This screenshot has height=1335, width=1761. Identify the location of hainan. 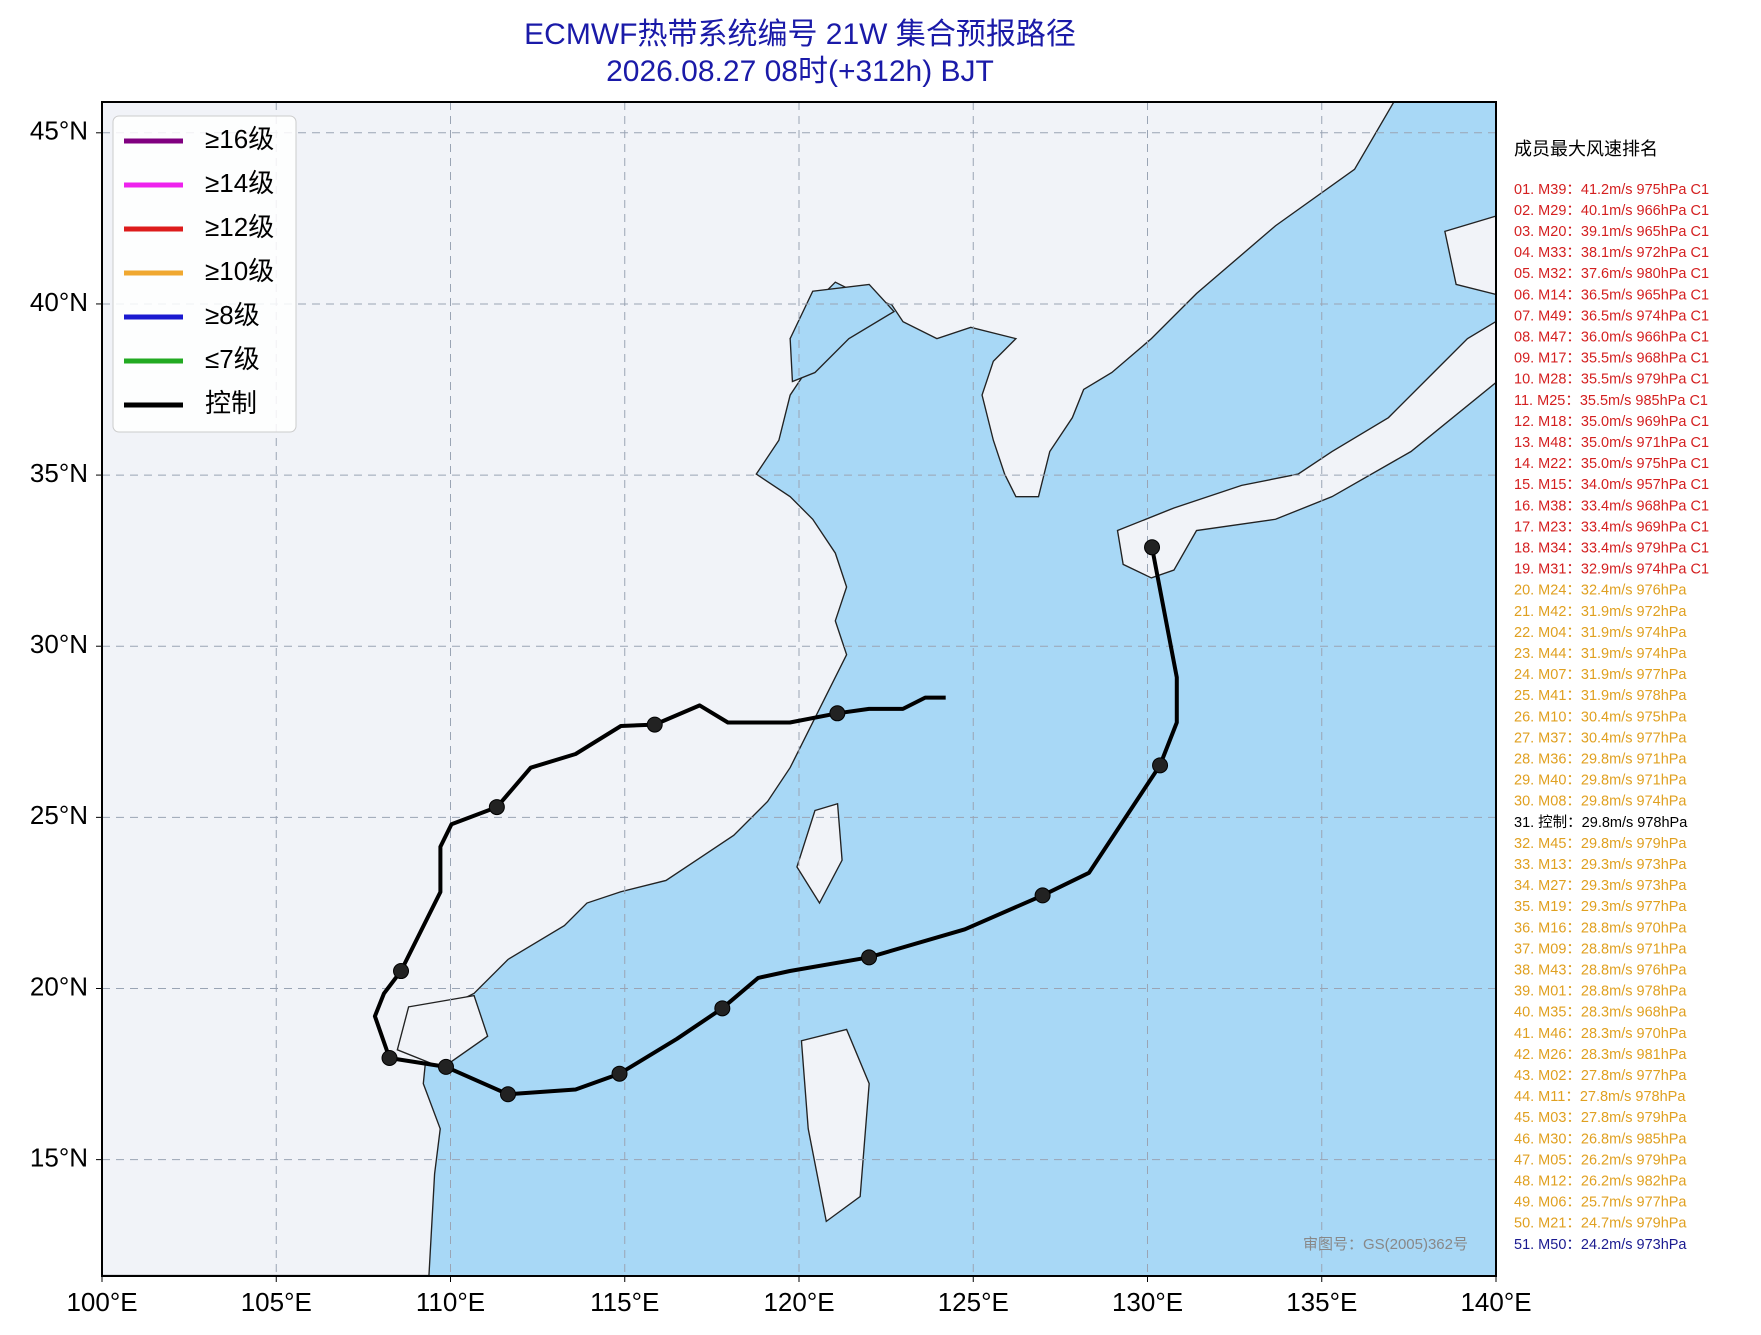
(442, 1031).